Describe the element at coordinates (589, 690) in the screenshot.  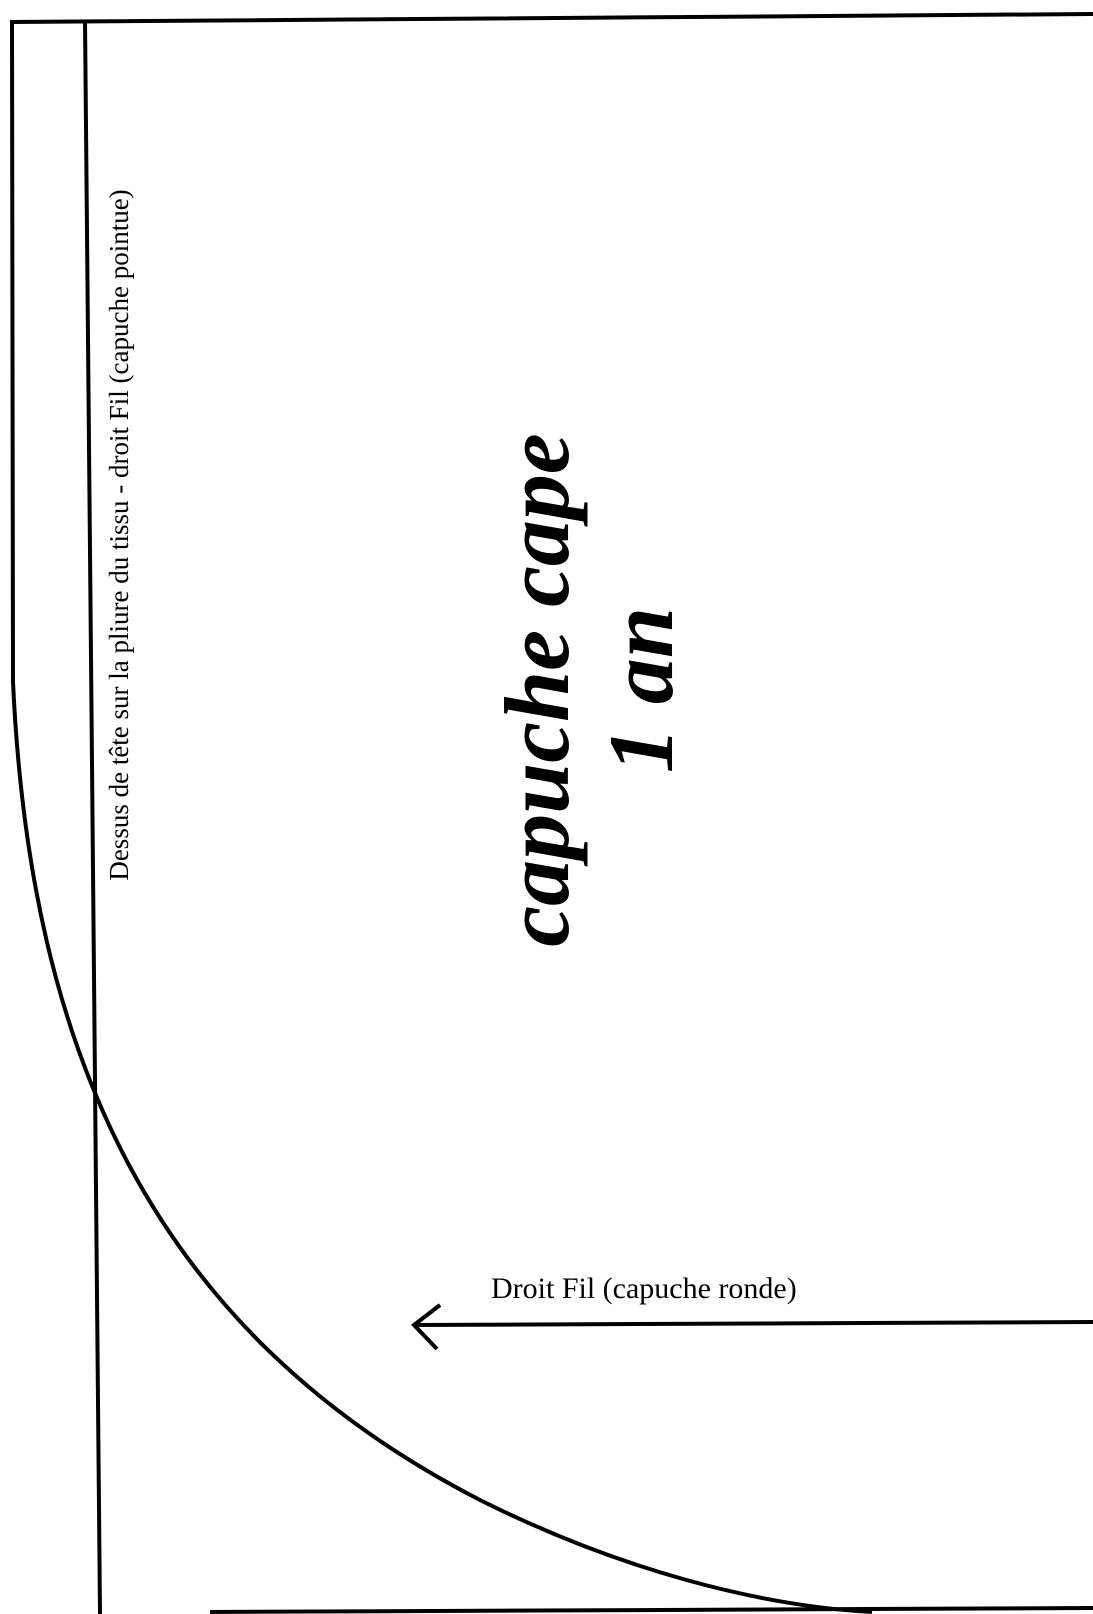
I see `pattern-title: capuche cape 1 an` at that location.